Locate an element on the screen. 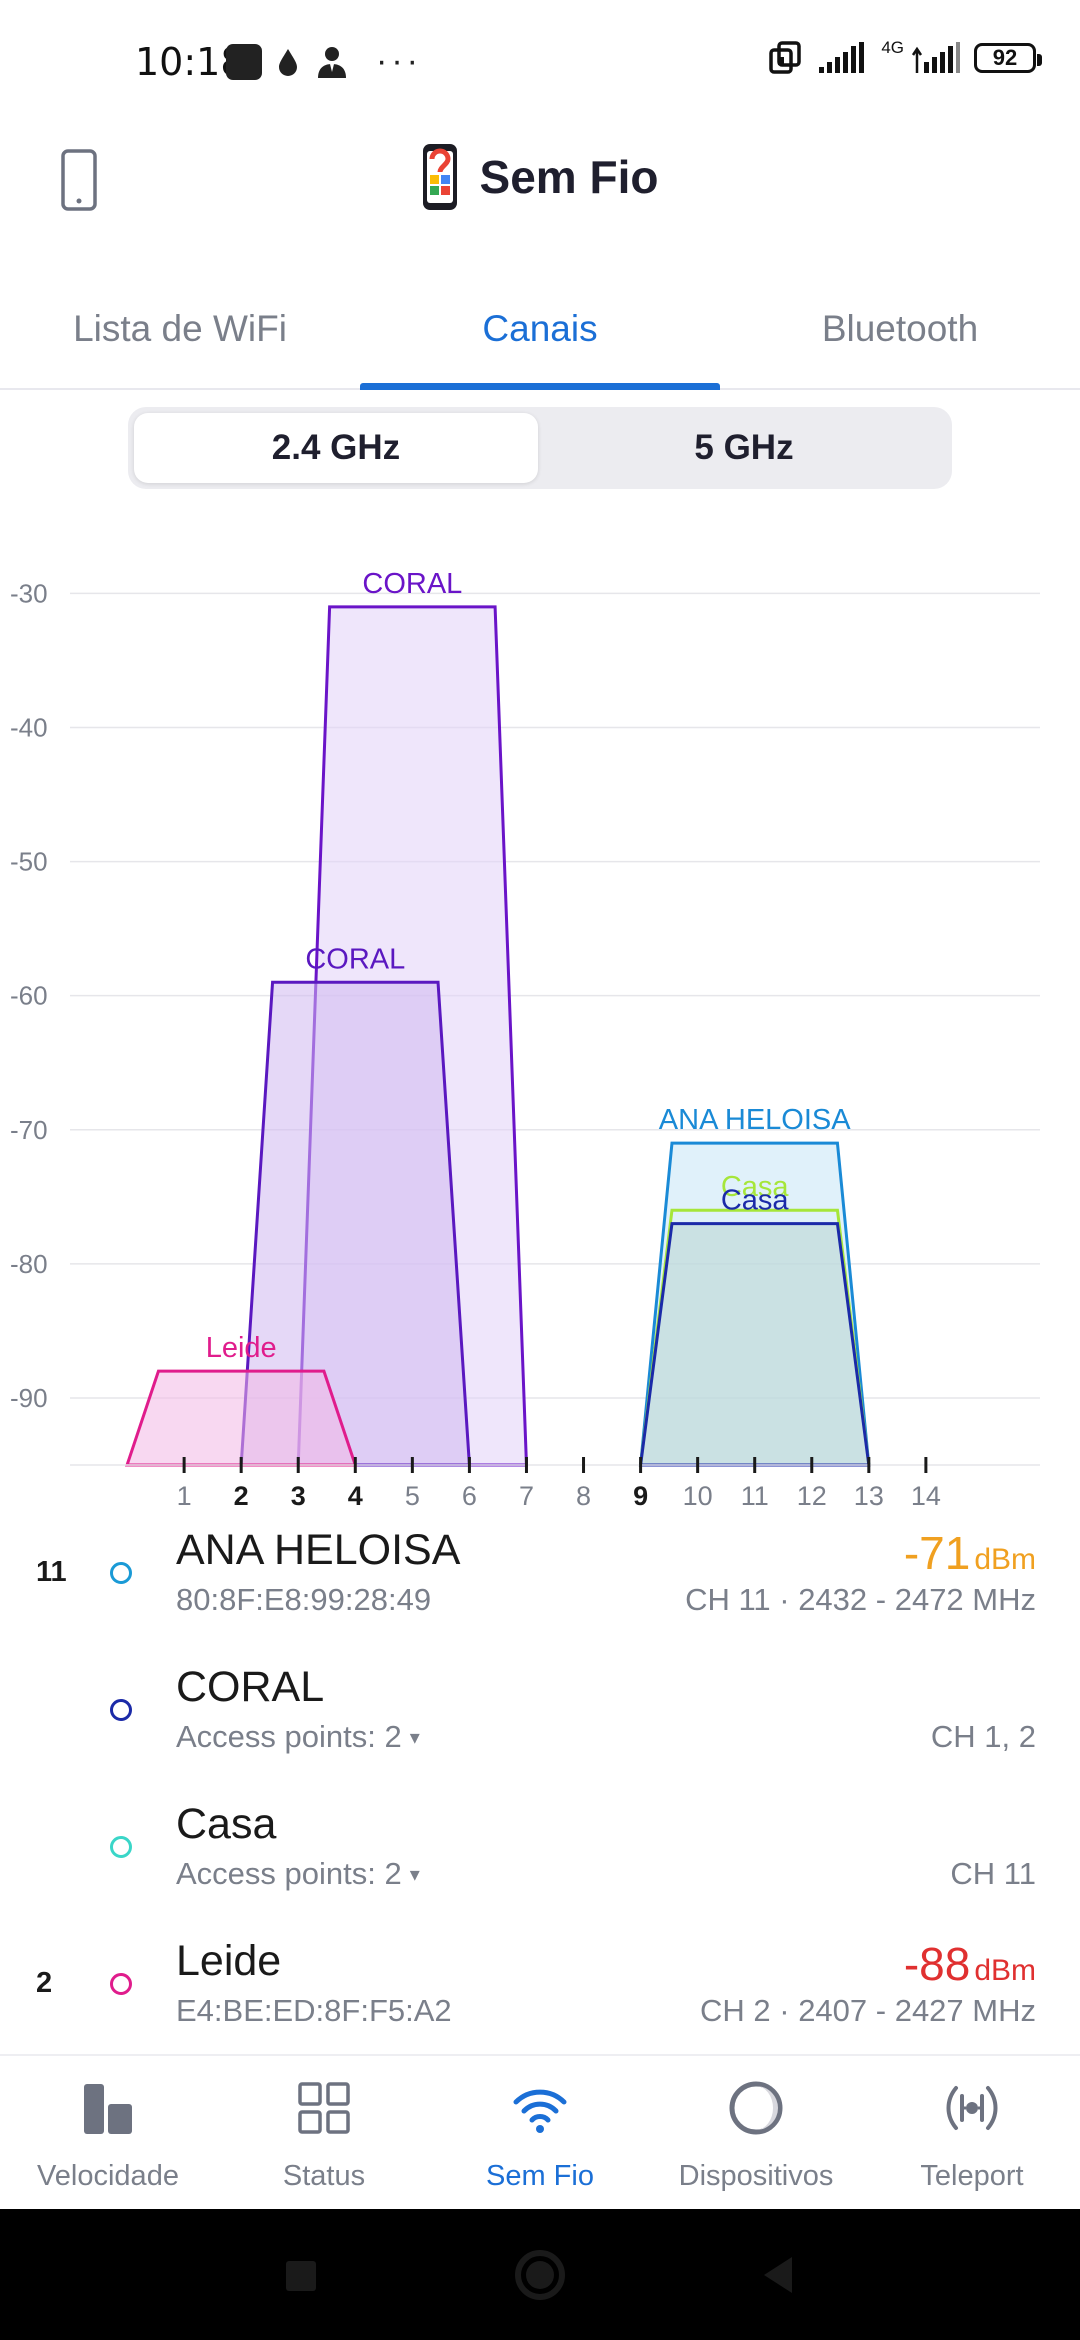 The width and height of the screenshot is (1080, 2340). x-tick-label: 12 is located at coordinates (812, 1496).